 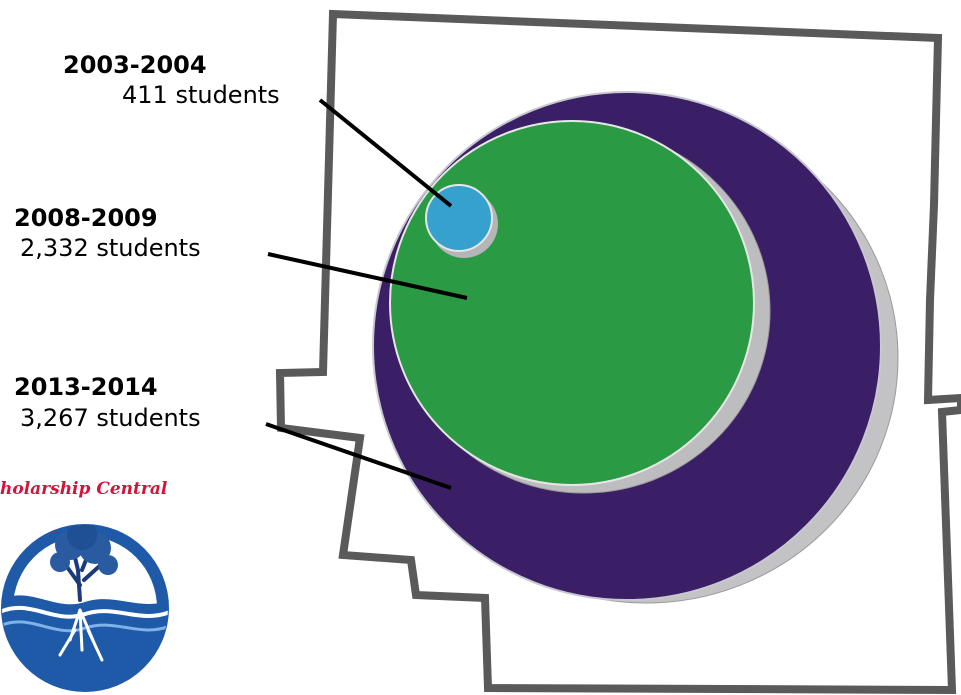 What do you see at coordinates (85, 608) in the screenshot?
I see `tree-roots-icon` at bounding box center [85, 608].